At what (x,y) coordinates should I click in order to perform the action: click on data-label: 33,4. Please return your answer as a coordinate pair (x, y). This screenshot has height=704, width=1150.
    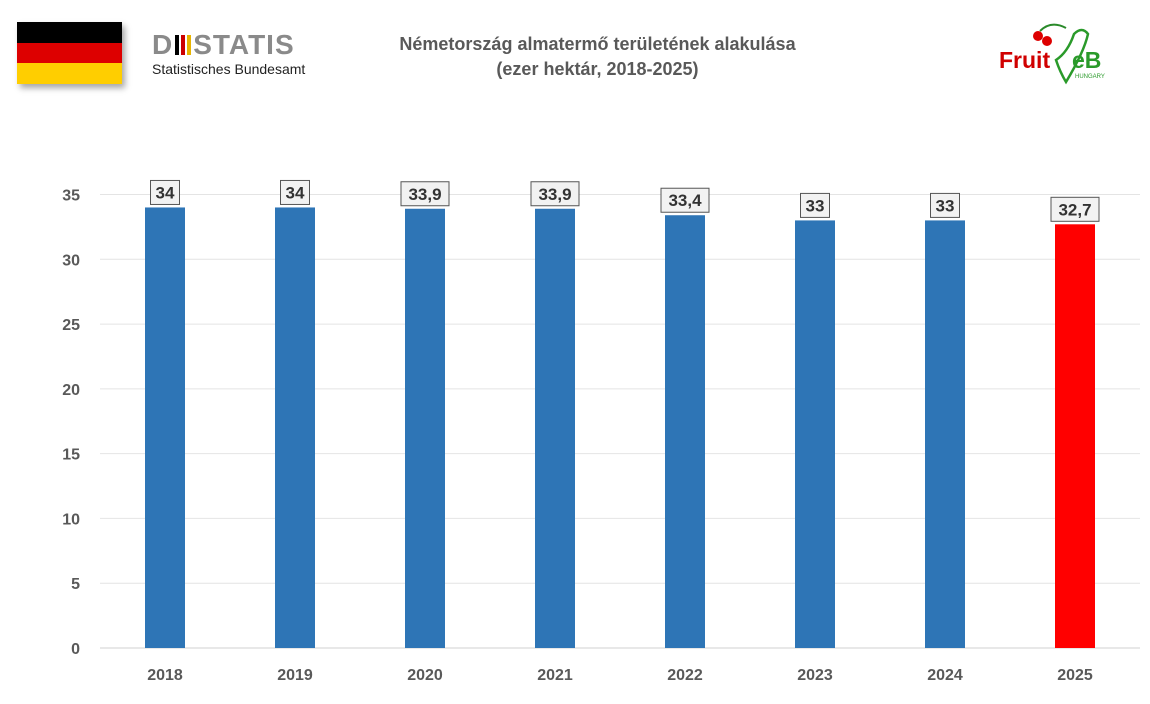
    Looking at the image, I should click on (685, 200).